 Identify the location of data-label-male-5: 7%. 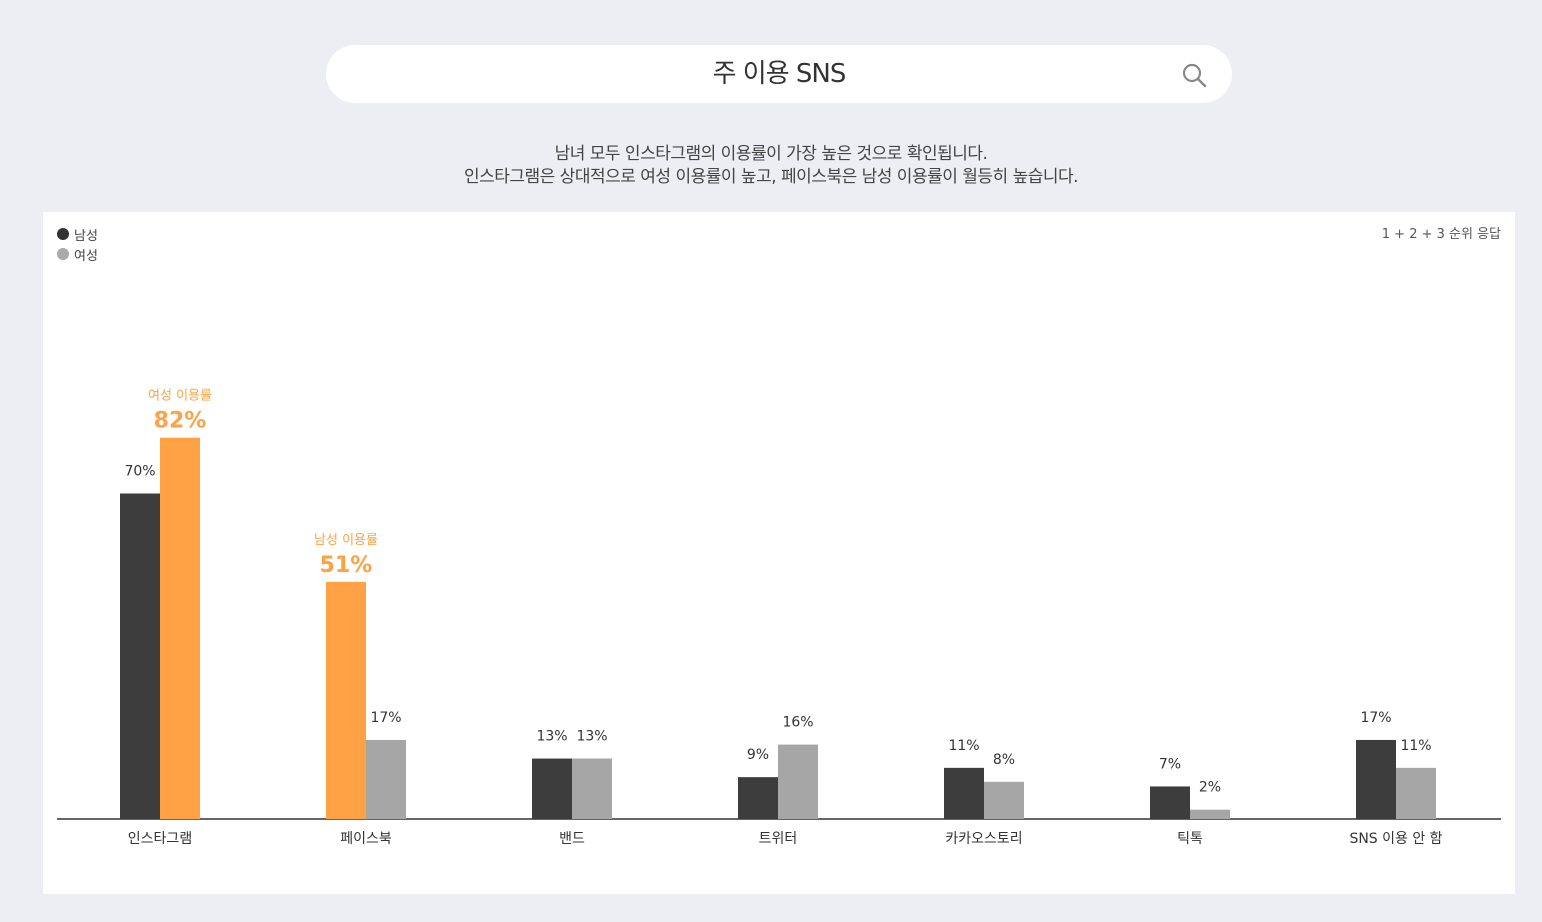
(1170, 764).